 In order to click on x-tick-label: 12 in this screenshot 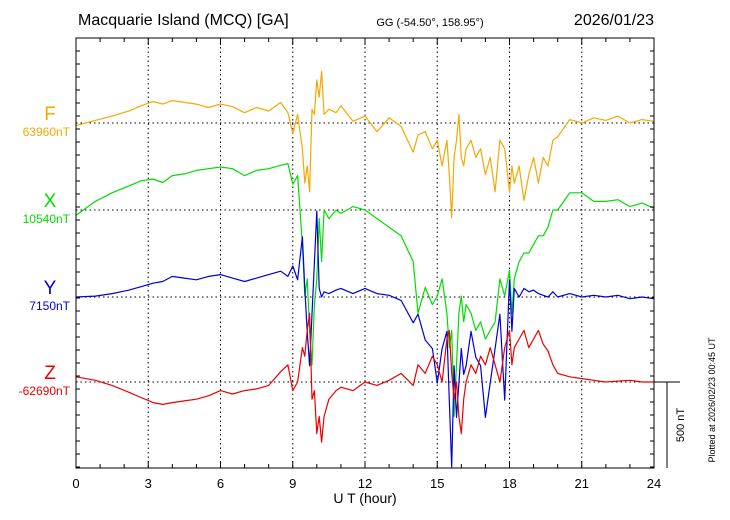, I will do `click(365, 483)`.